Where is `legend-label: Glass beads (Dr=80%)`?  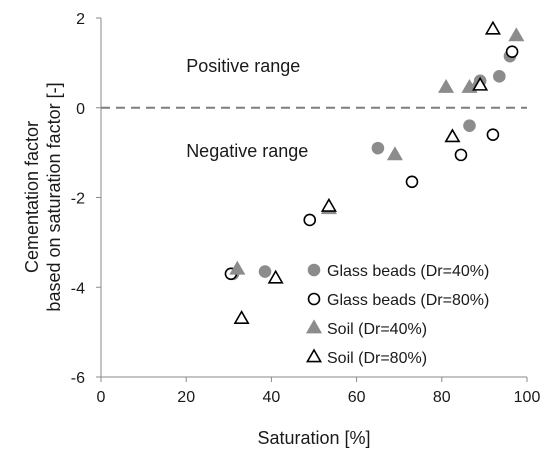 legend-label: Glass beads (Dr=80%) is located at coordinates (408, 300).